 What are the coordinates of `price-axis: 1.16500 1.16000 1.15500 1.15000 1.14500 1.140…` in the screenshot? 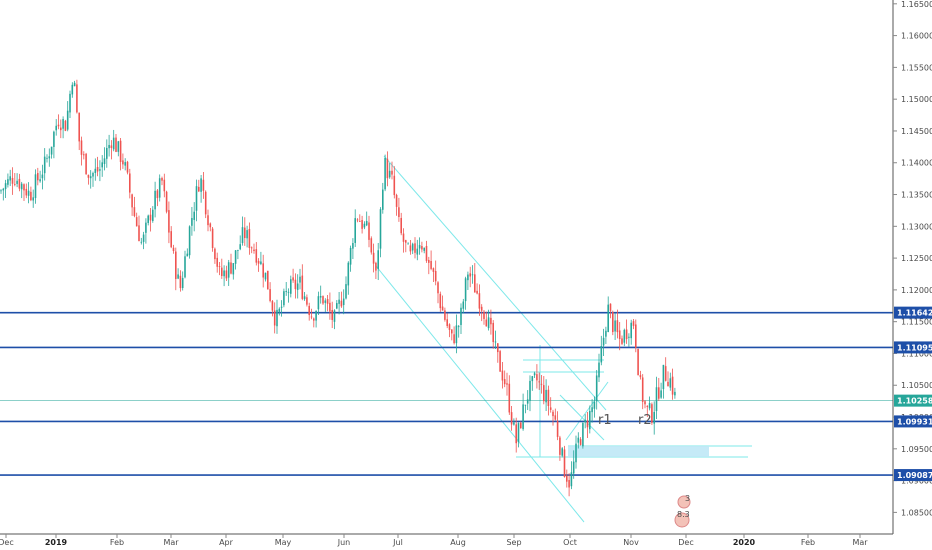 It's located at (912, 258).